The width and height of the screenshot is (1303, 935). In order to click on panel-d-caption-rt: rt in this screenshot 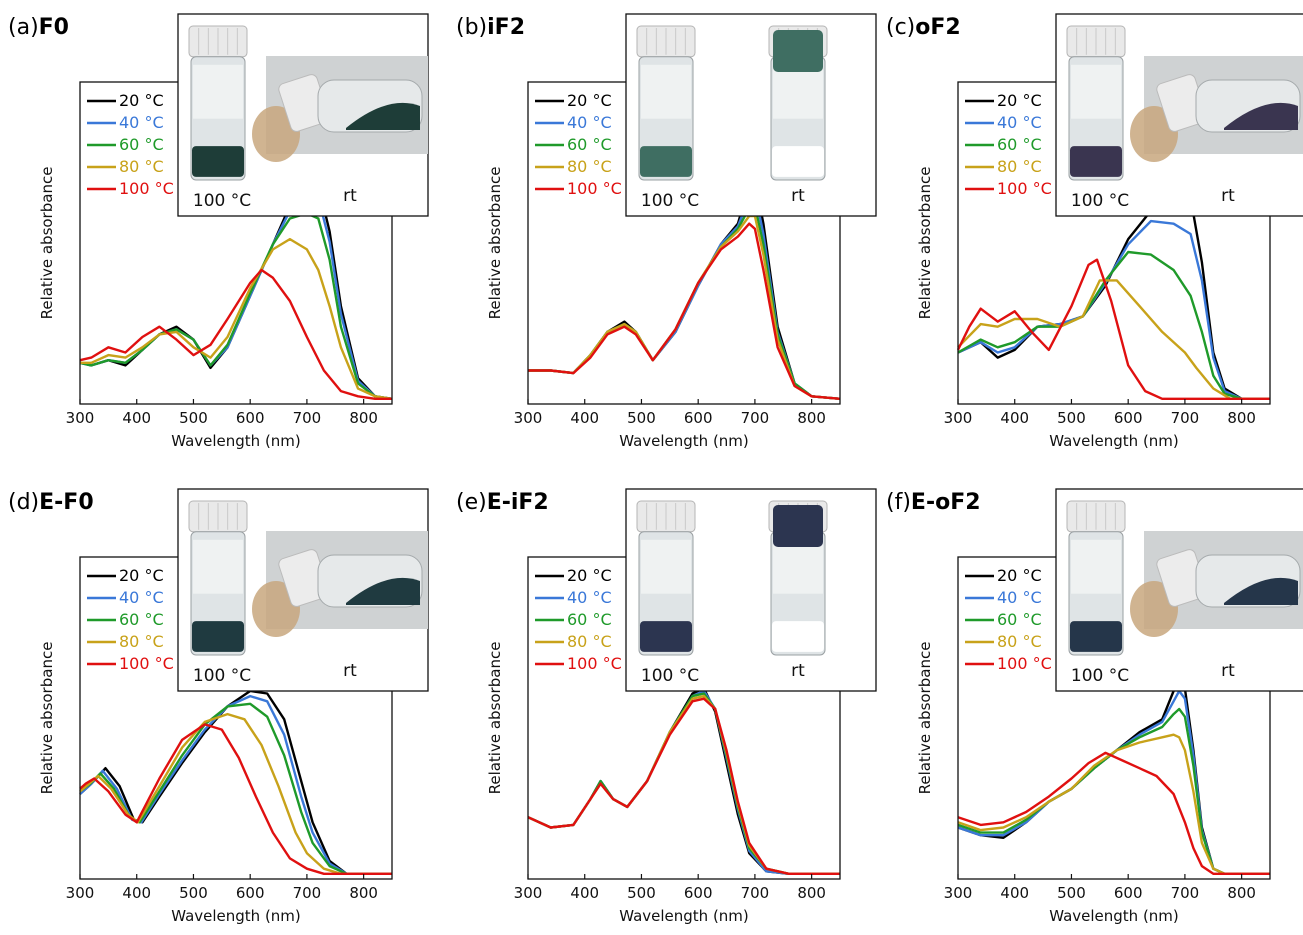, I will do `click(350, 671)`.